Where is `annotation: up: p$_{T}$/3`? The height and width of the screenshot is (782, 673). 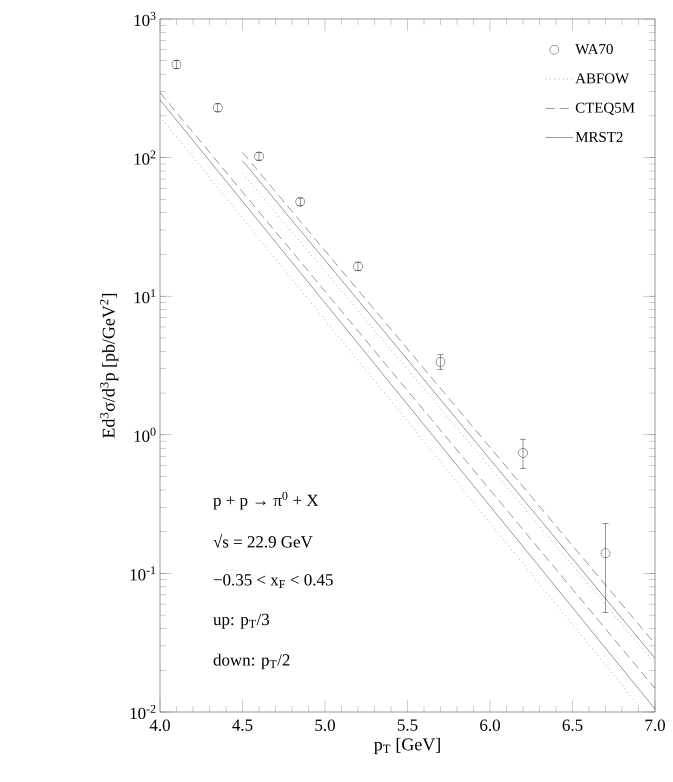 annotation: up: p$_{T}$/3 is located at coordinates (241, 621).